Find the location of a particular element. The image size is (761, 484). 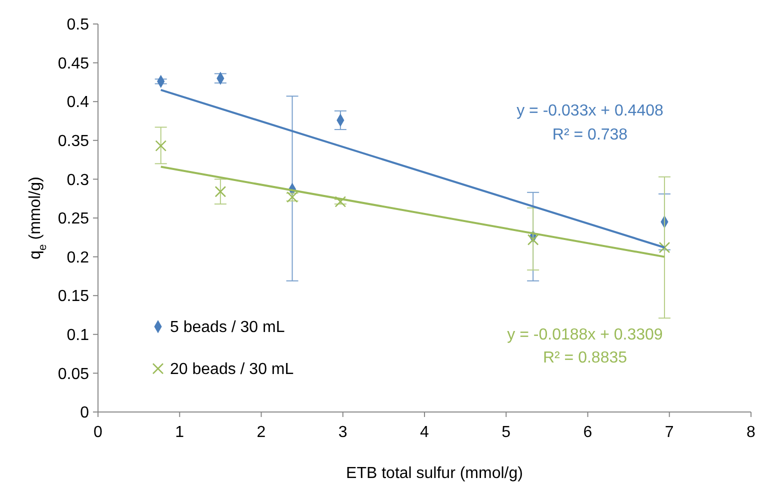

y-tick-label: 0.05 is located at coordinates (74, 374).